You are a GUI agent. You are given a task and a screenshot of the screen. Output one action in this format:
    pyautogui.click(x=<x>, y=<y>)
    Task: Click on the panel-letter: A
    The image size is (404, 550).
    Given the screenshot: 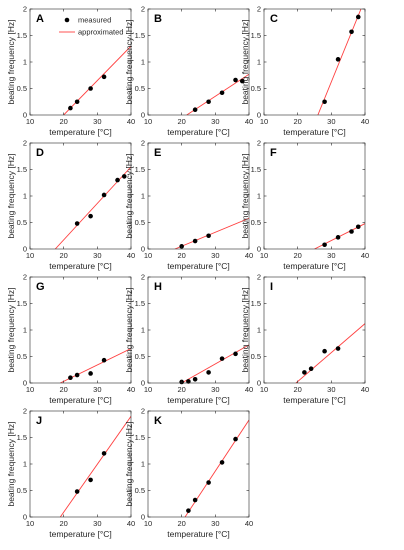 What is the action you would take?
    pyautogui.click(x=40, y=19)
    